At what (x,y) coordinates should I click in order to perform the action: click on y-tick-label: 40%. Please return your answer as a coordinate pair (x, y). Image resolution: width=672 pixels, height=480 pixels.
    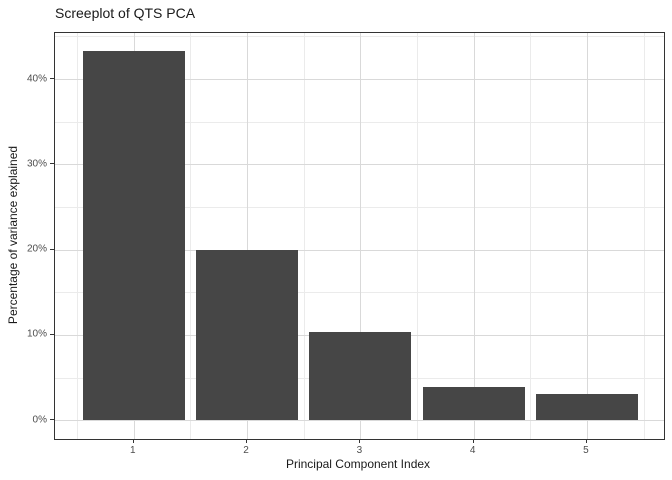
    Looking at the image, I should click on (36, 79).